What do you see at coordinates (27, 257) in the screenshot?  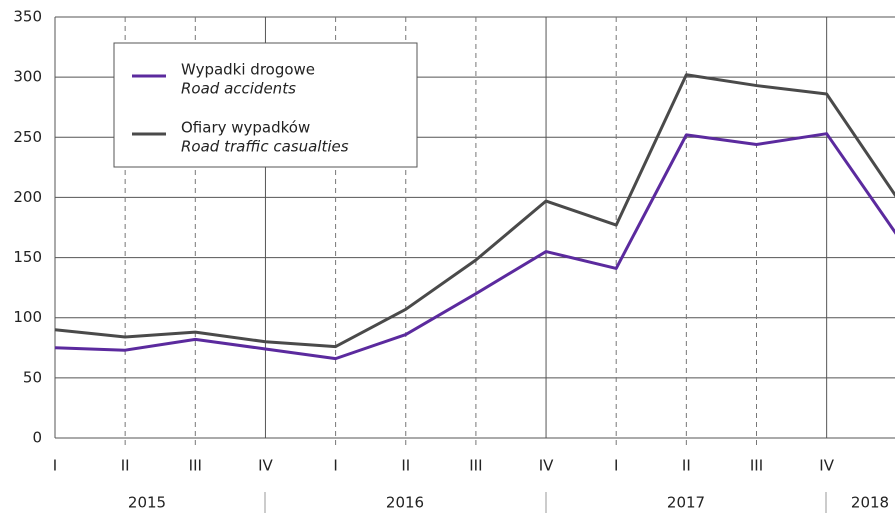 I see `y-tick-label: 150` at bounding box center [27, 257].